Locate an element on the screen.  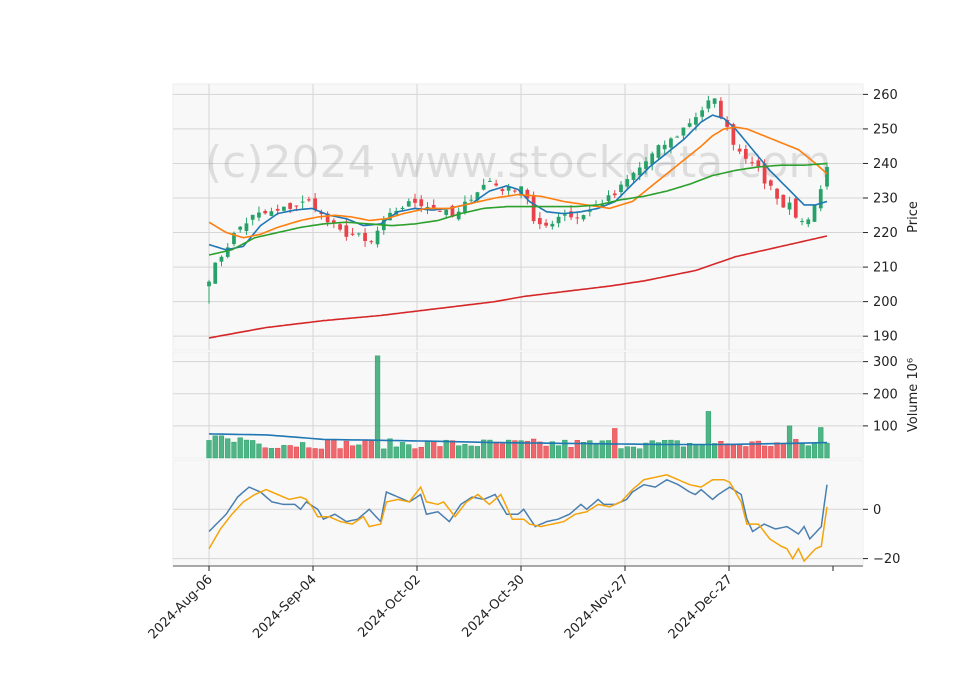
y-tick-label: 200 is located at coordinates (885, 394).